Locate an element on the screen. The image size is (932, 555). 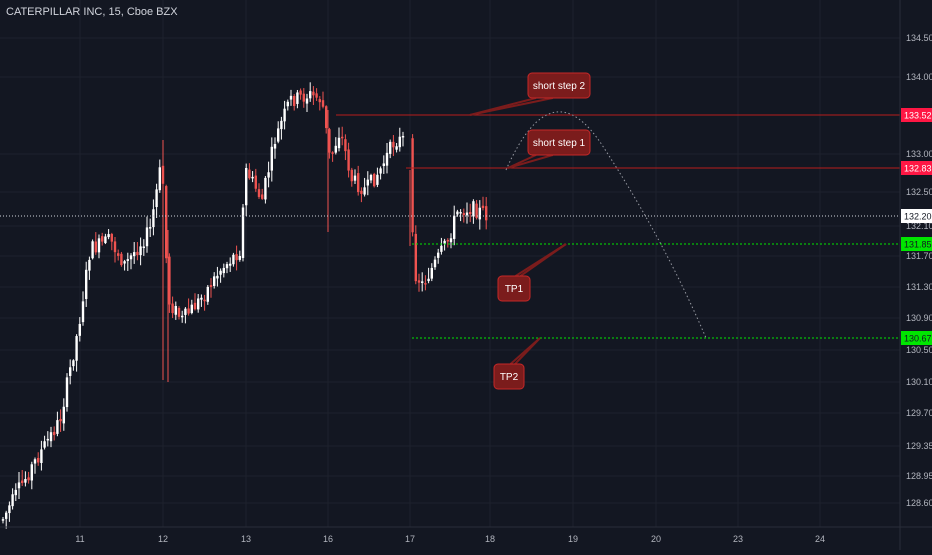
price-tag-label: 133.52 is located at coordinates (918, 116).